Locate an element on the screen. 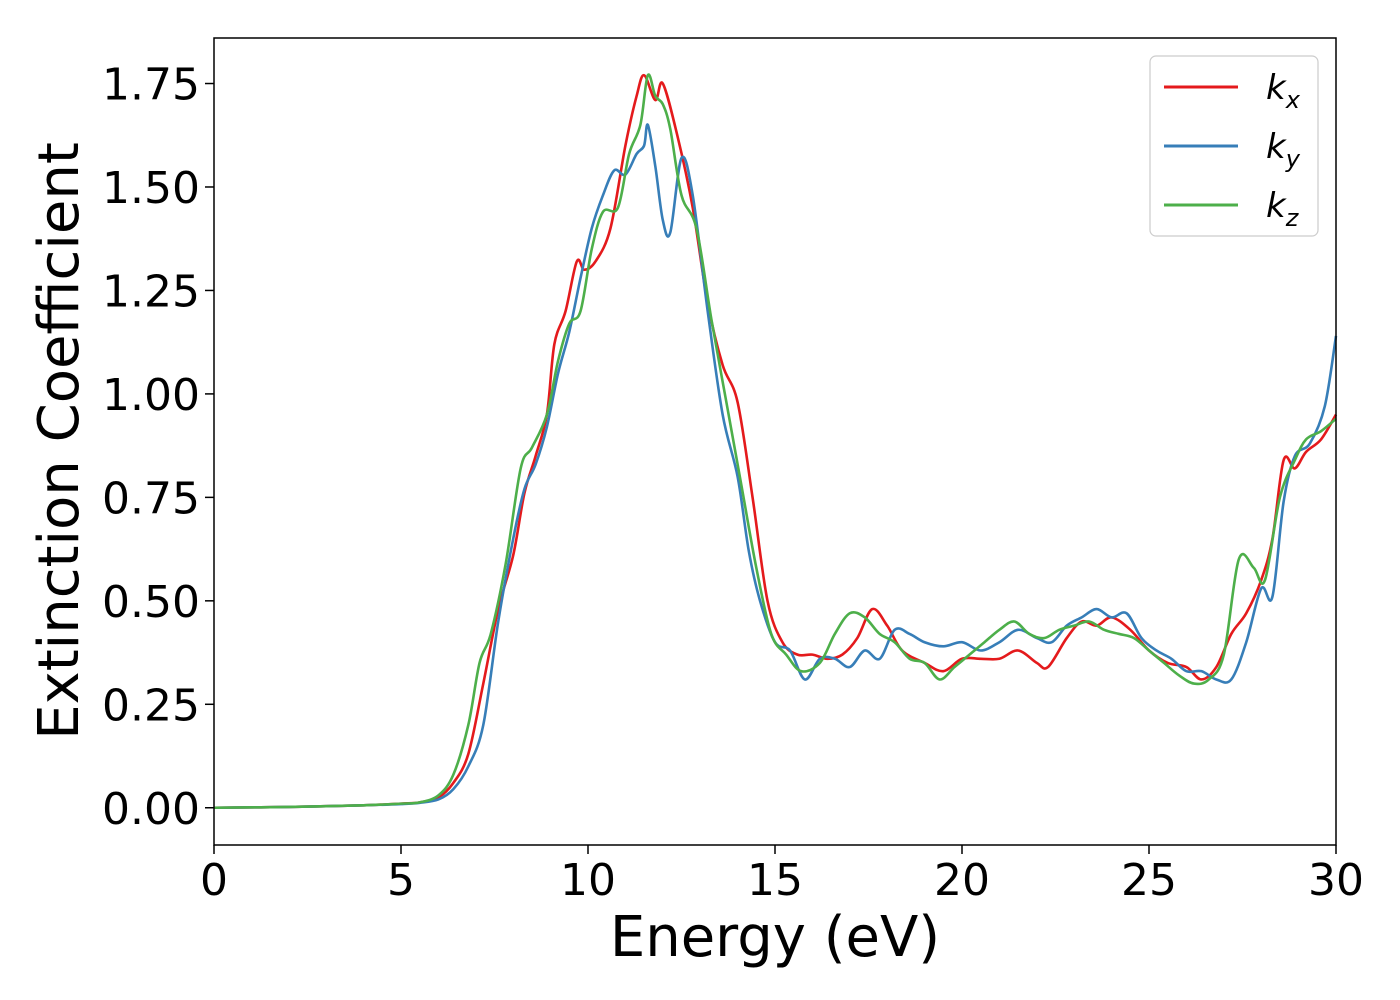  y-tick-label: 1.75 is located at coordinates (151, 85).